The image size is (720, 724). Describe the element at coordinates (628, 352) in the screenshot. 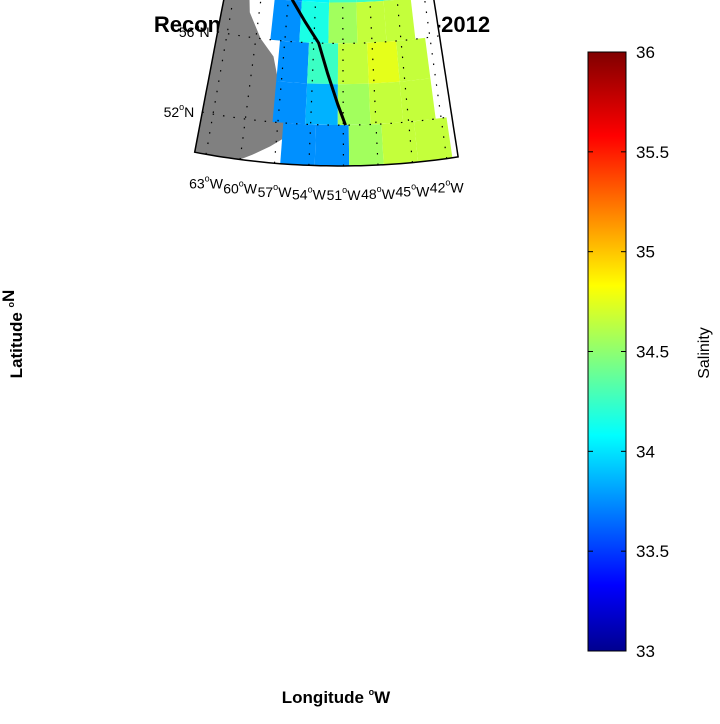

I see `colorbar-ticks: 33 33.5 34 34.5 35 35.5 36` at that location.